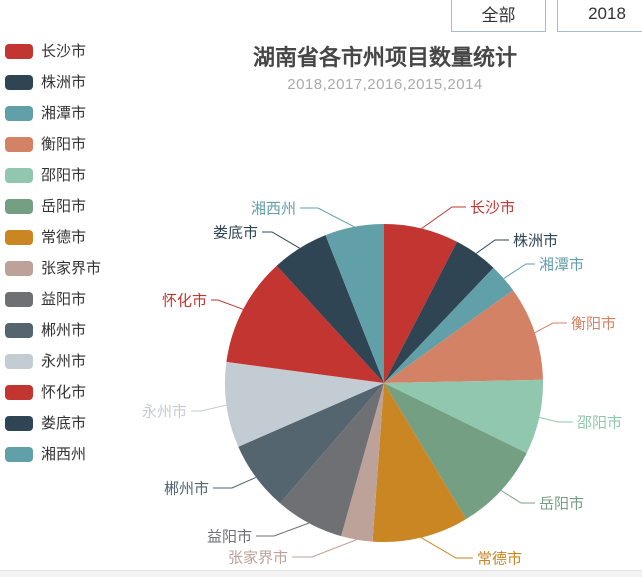 This screenshot has width=642, height=577. I want to click on legend-label: 岳阳市, so click(64, 206).